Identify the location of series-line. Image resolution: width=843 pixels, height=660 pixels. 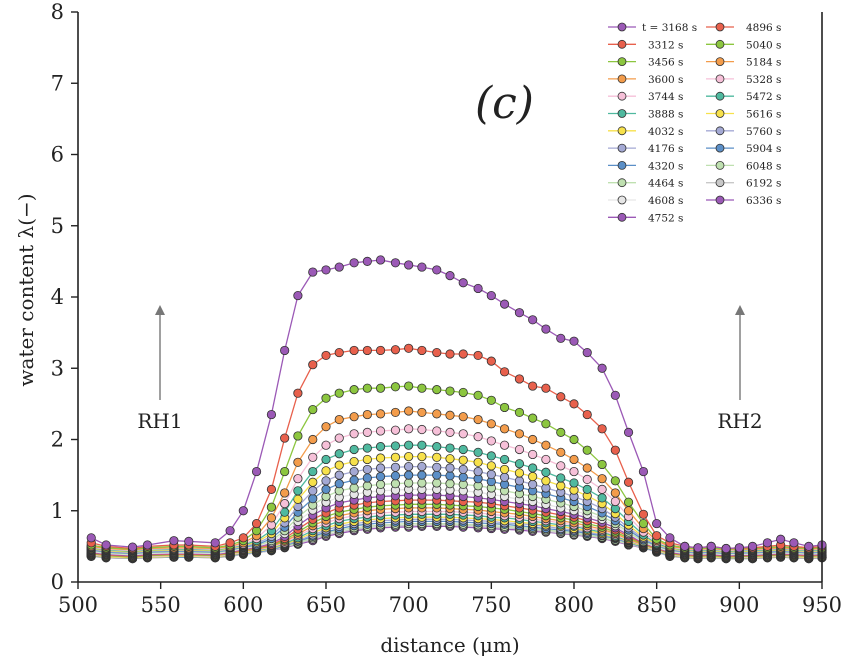
(457, 504).